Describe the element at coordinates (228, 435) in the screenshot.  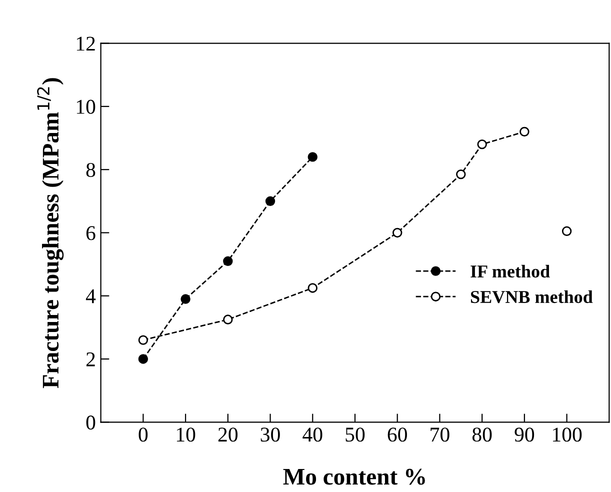
I see `x-tick-label: 20` at that location.